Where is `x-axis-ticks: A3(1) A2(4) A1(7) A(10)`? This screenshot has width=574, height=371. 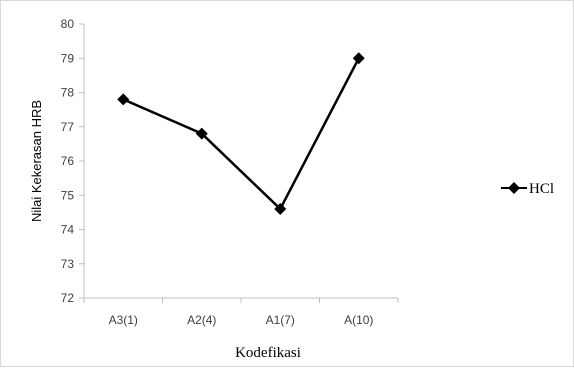 x-axis-ticks: A3(1) A2(4) A1(7) A(10) is located at coordinates (241, 312).